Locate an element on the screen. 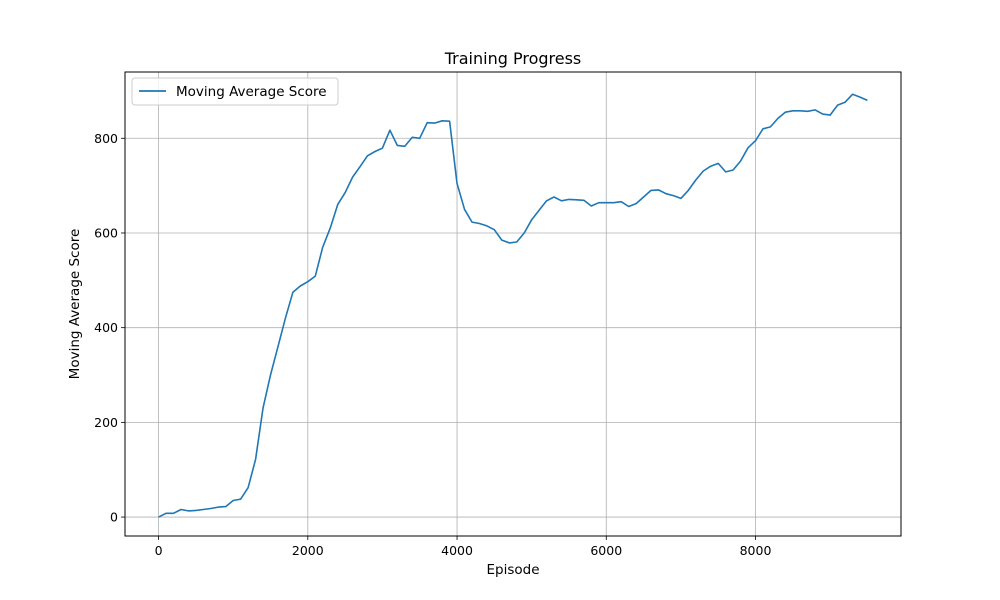 The width and height of the screenshot is (1000, 600). y-tick-label: 200 is located at coordinates (106, 422).